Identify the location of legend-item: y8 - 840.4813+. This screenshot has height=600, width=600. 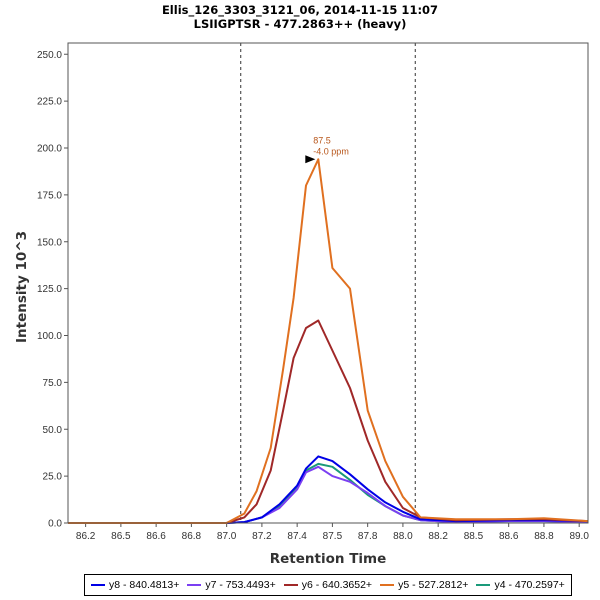
(135, 585).